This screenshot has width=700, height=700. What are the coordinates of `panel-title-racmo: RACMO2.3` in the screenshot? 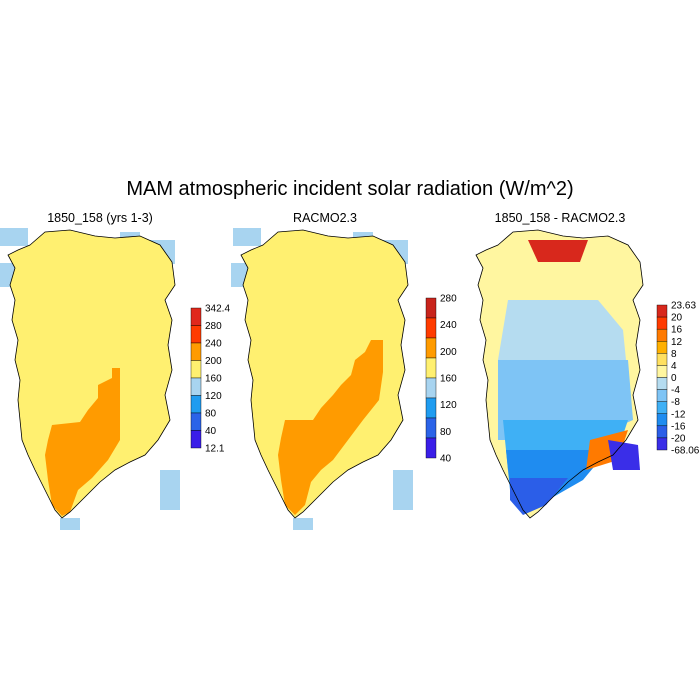 It's located at (325, 218).